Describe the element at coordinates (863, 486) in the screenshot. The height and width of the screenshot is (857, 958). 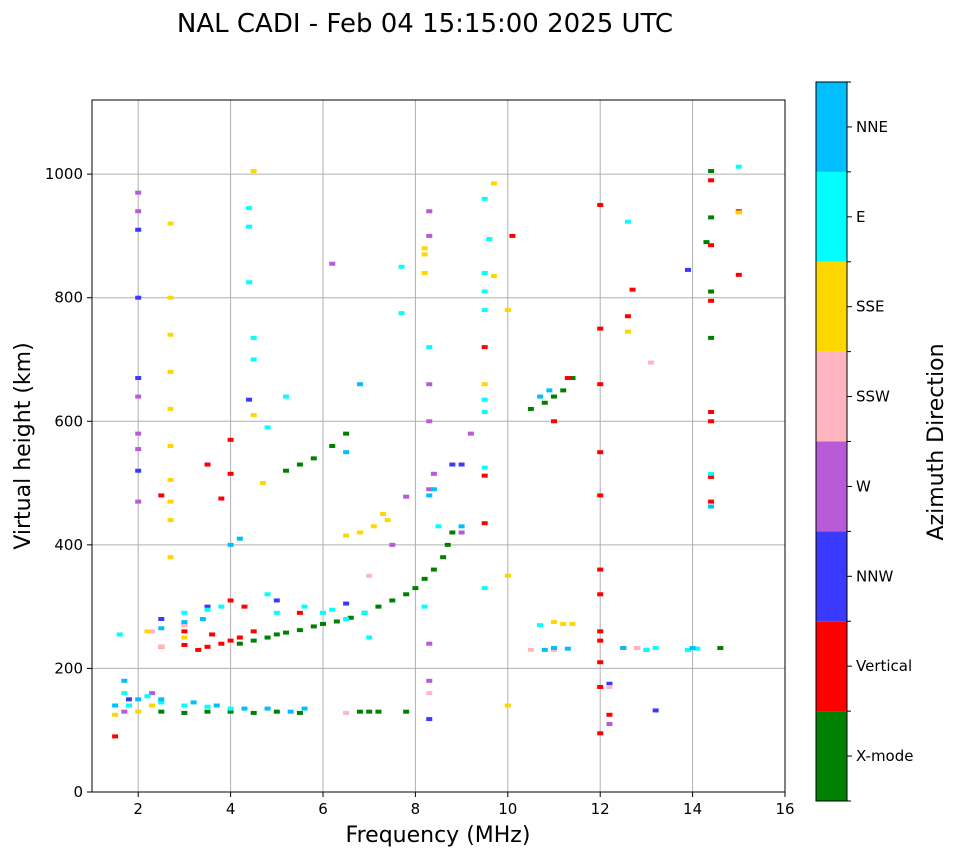
I see `colorbar-tick-label: W` at that location.